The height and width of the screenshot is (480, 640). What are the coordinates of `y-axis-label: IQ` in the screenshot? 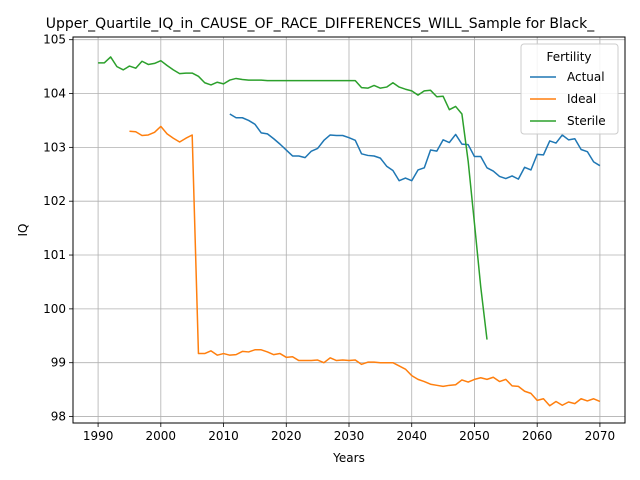 It's located at (23, 230).